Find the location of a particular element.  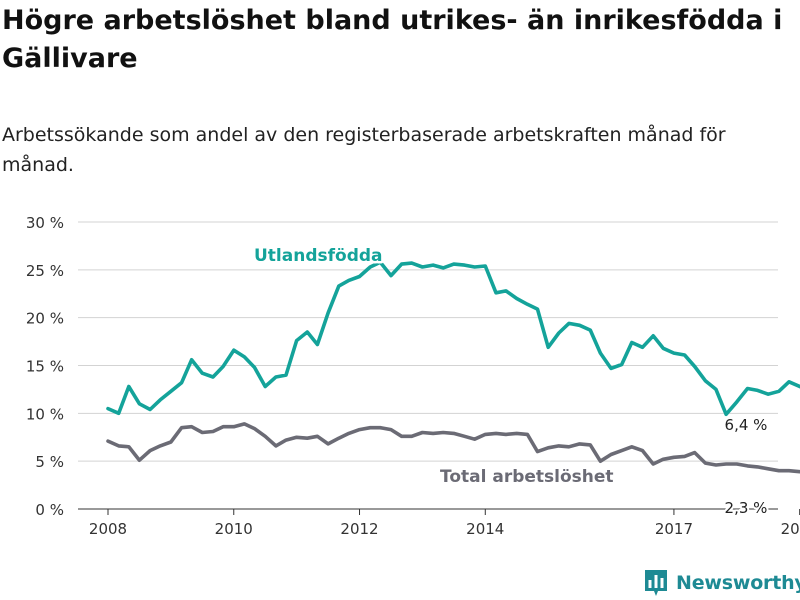

end-label-utlandsfodda: 6,4 % is located at coordinates (746, 425).